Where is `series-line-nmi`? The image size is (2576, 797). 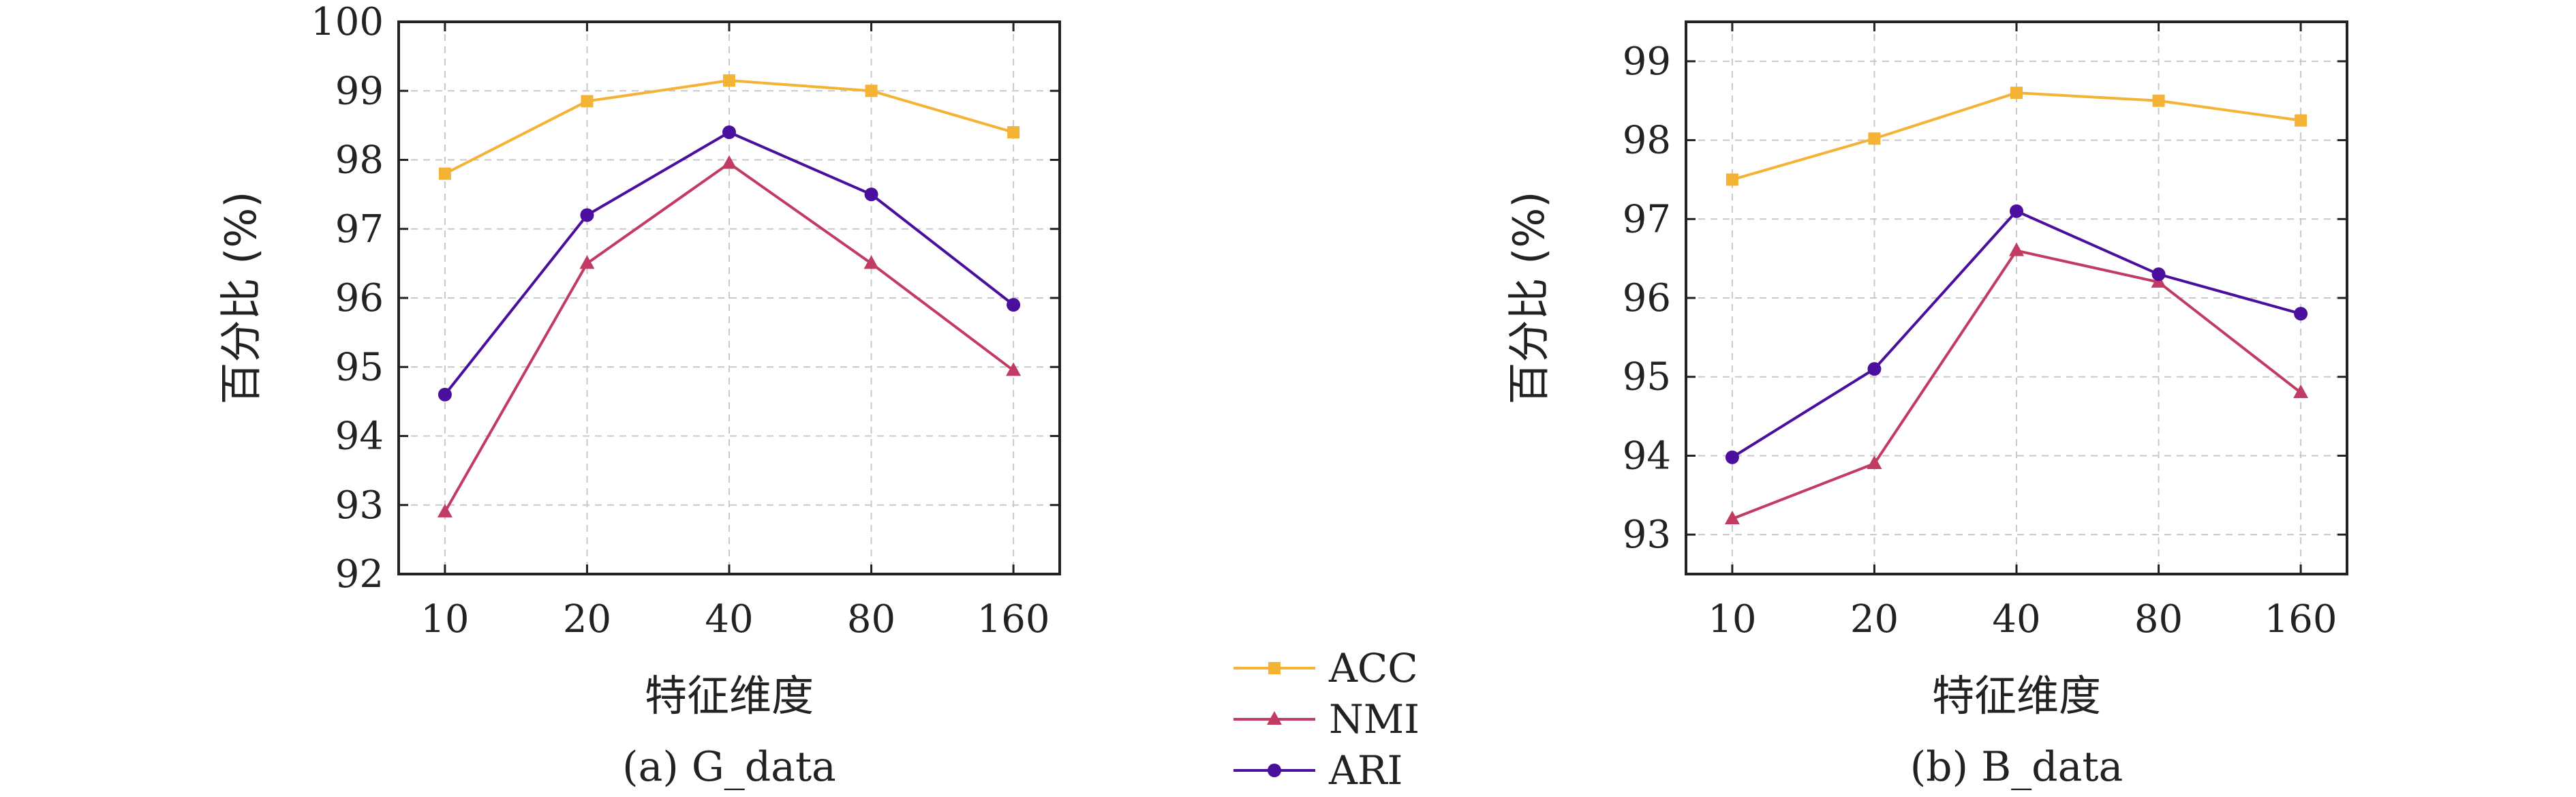 series-line-nmi is located at coordinates (730, 337).